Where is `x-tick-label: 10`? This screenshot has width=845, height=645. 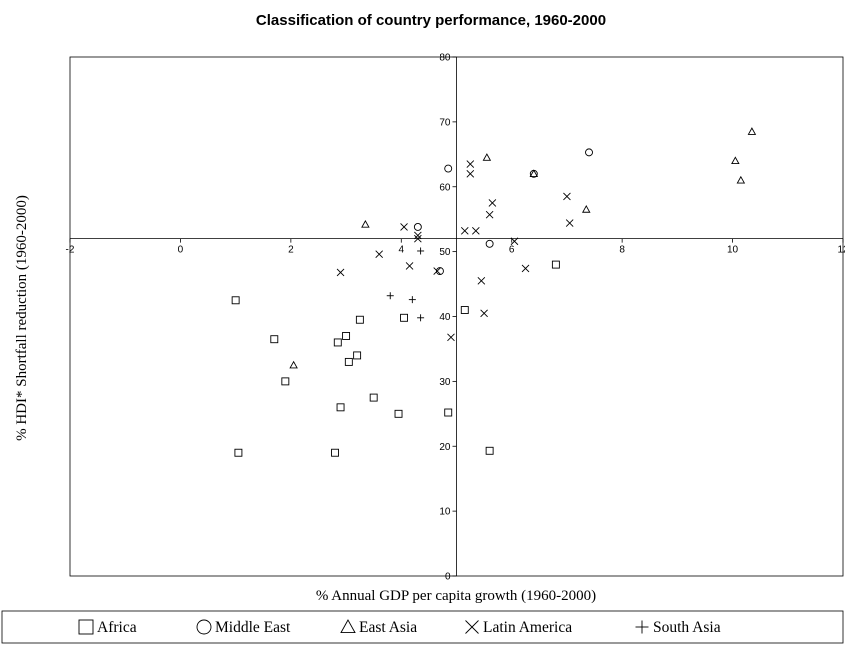 x-tick-label: 10 is located at coordinates (733, 250).